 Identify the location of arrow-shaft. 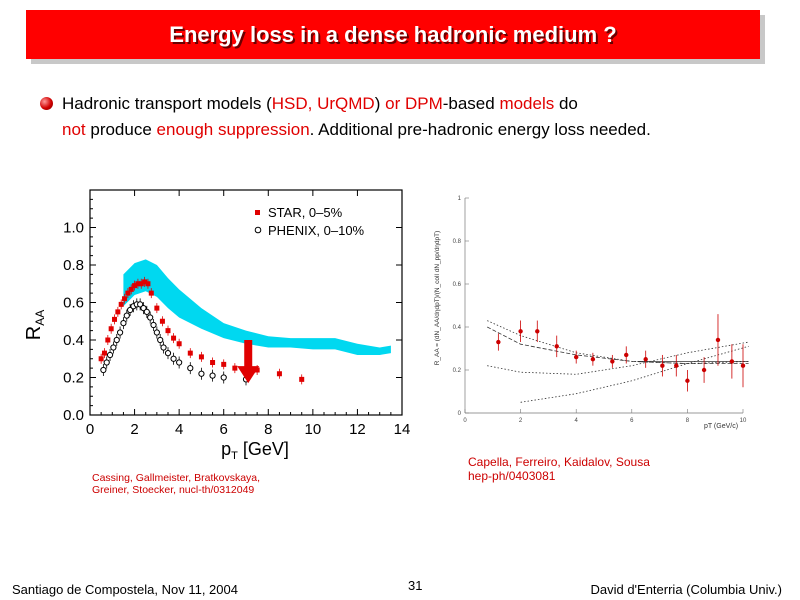
(248, 354).